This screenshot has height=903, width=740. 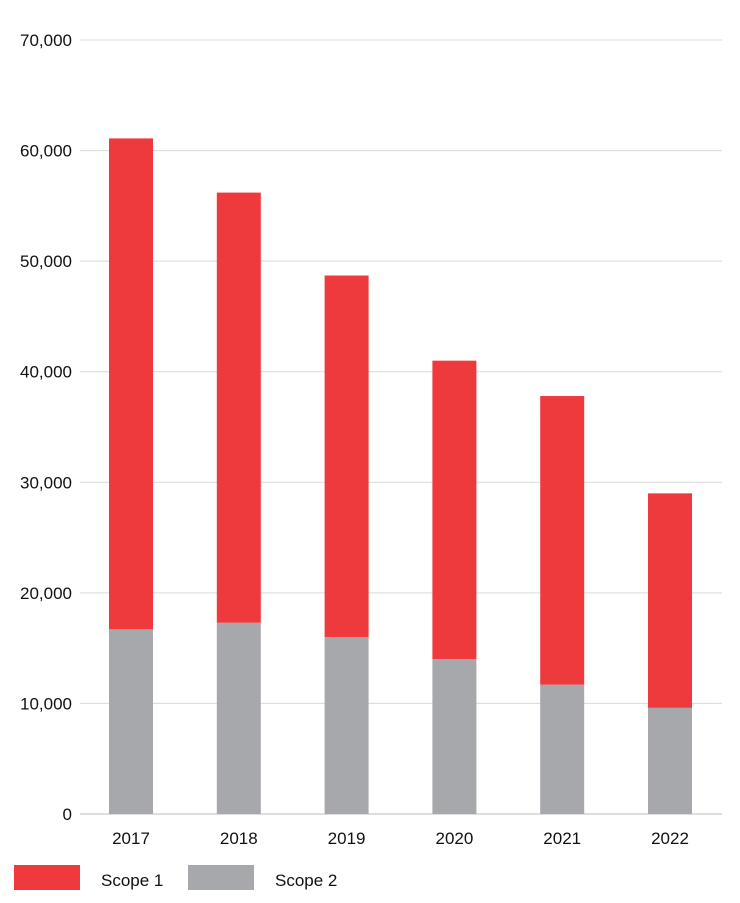 What do you see at coordinates (238, 718) in the screenshot?
I see `bar-segment-scope-2-2018` at bounding box center [238, 718].